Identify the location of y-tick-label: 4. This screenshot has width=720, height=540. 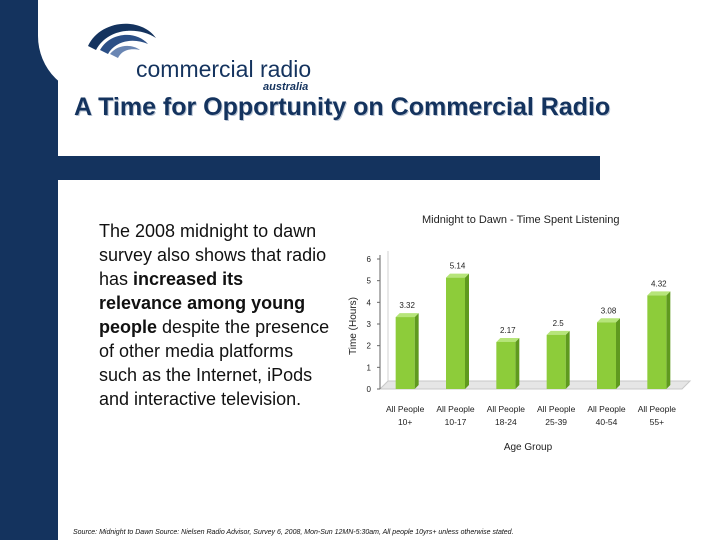
(369, 302).